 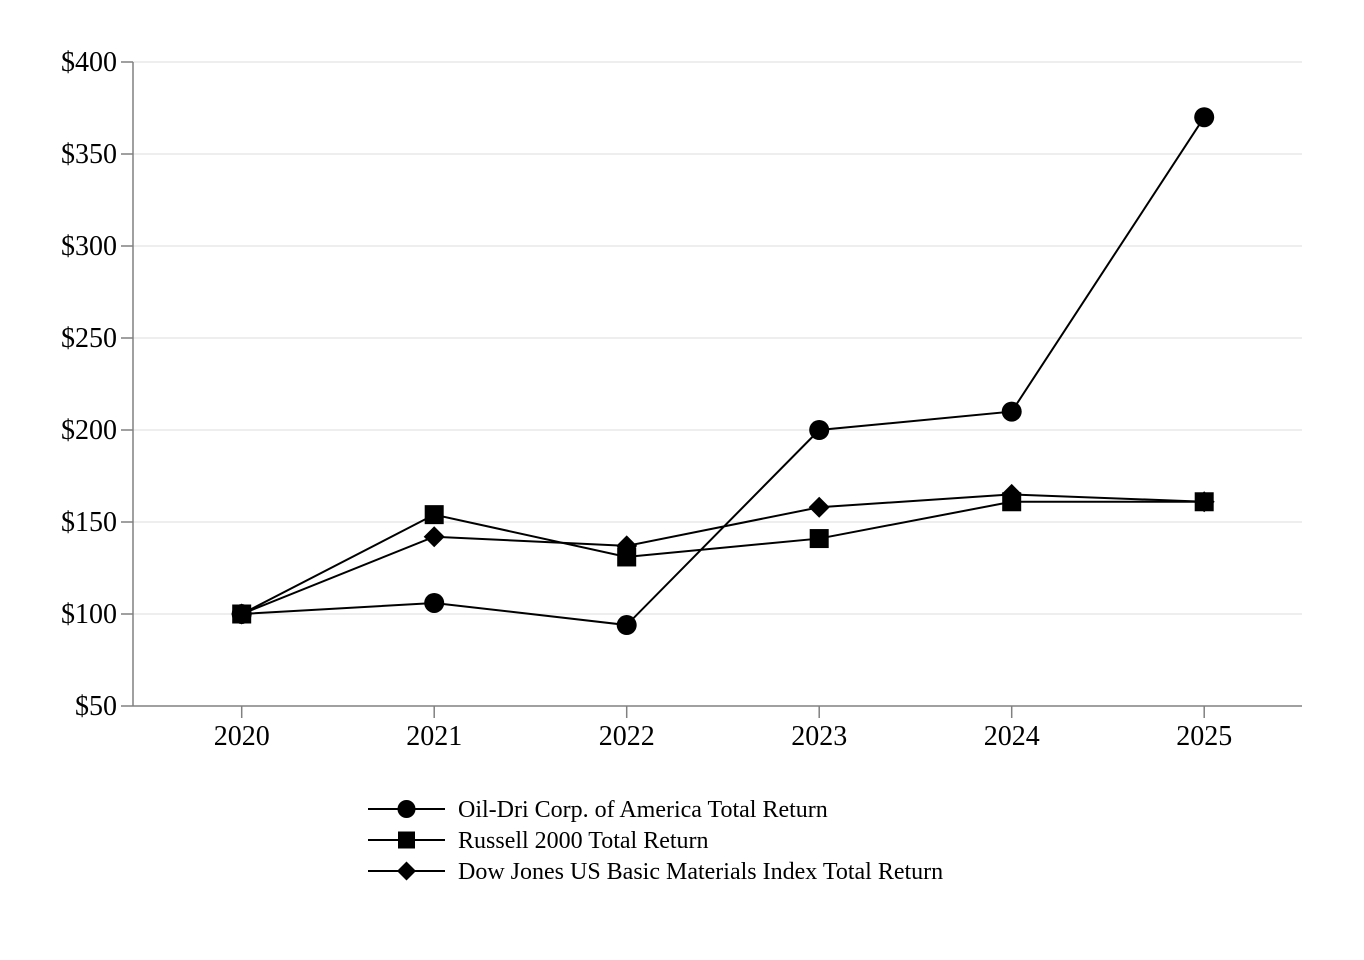 I want to click on legend-square-icon, so click(x=406, y=840).